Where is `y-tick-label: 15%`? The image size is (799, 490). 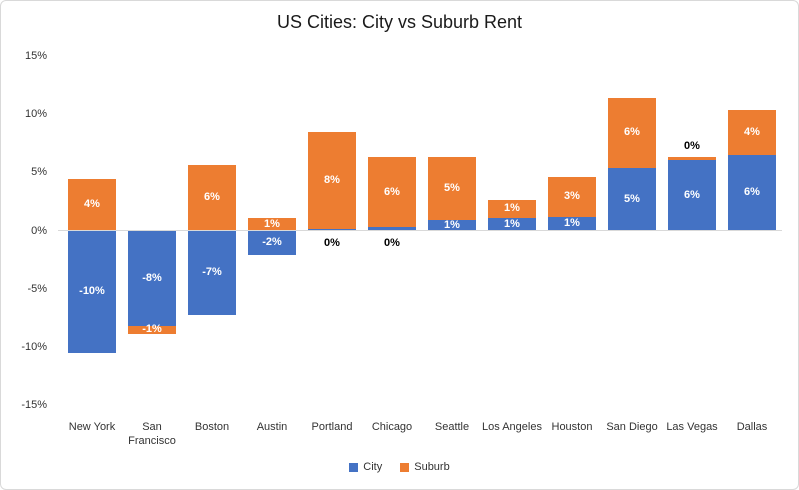 y-tick-label: 15% is located at coordinates (35, 56).